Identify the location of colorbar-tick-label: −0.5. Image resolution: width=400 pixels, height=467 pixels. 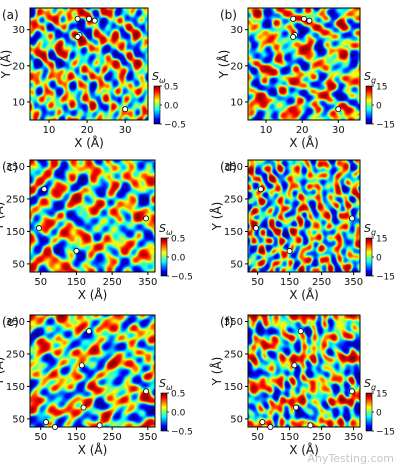
(182, 278).